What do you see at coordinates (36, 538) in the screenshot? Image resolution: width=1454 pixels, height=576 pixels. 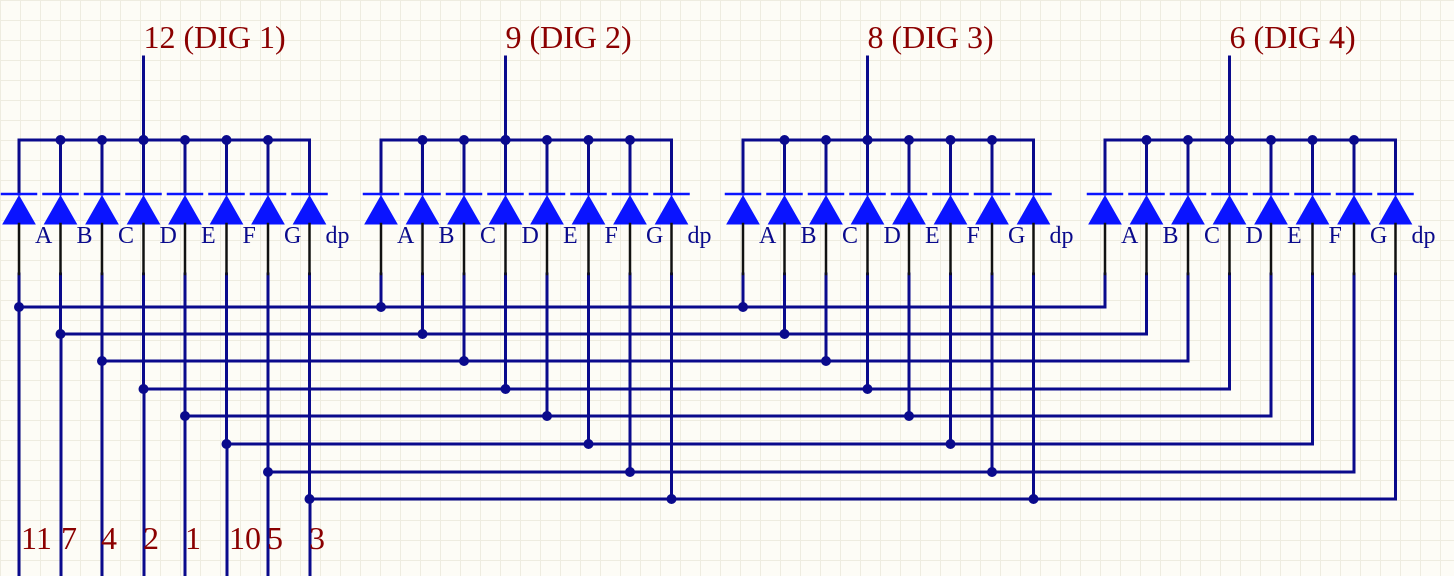 I see `pin-number-label: 11` at bounding box center [36, 538].